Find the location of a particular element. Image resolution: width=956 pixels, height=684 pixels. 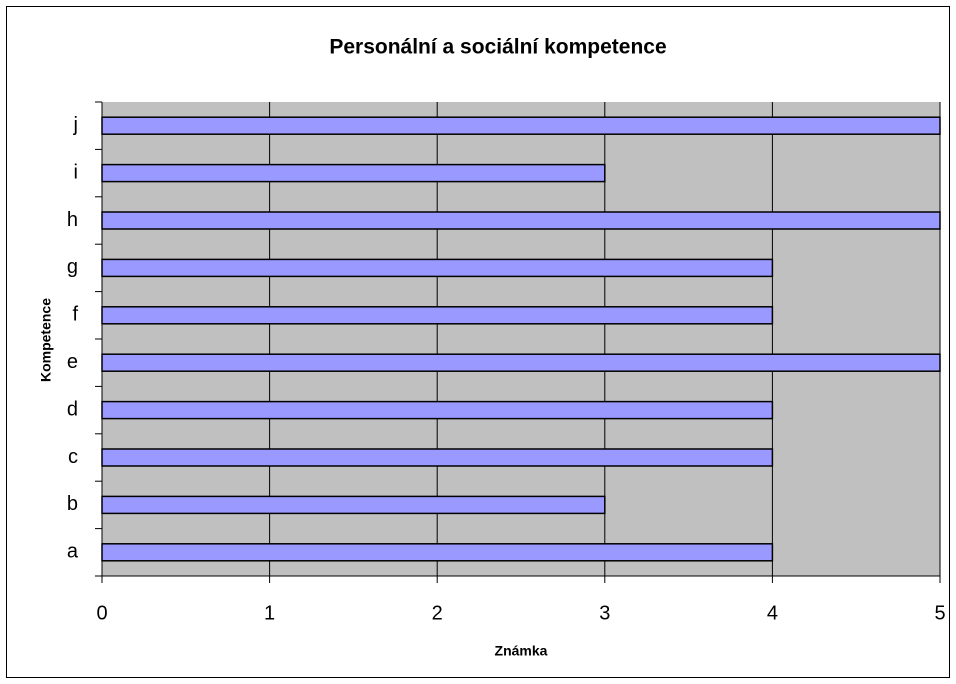

y-tick-label: h is located at coordinates (72, 220).